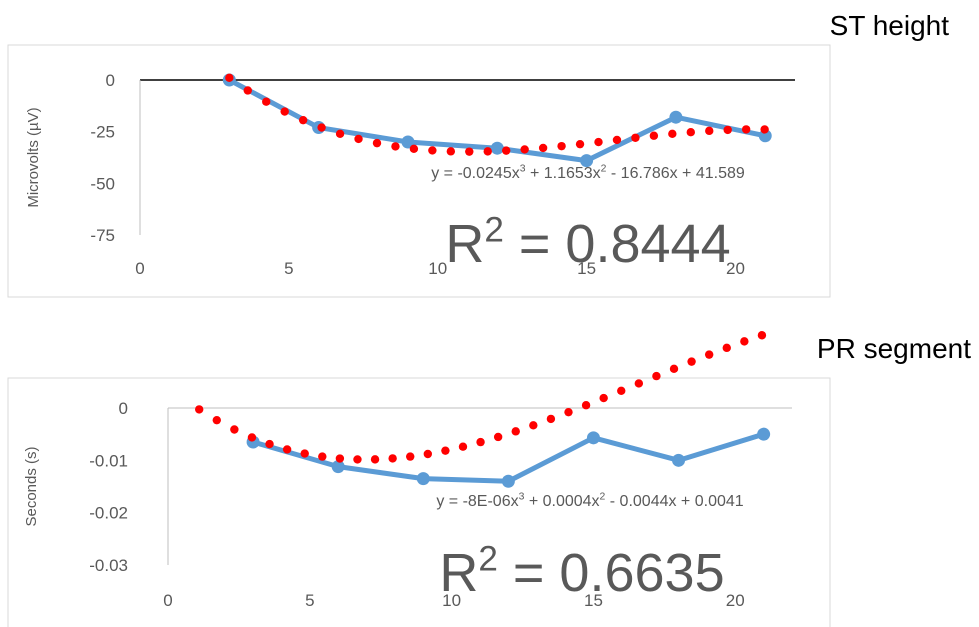  What do you see at coordinates (889, 25) in the screenshot?
I see `chart-title-st-height: ST height` at bounding box center [889, 25].